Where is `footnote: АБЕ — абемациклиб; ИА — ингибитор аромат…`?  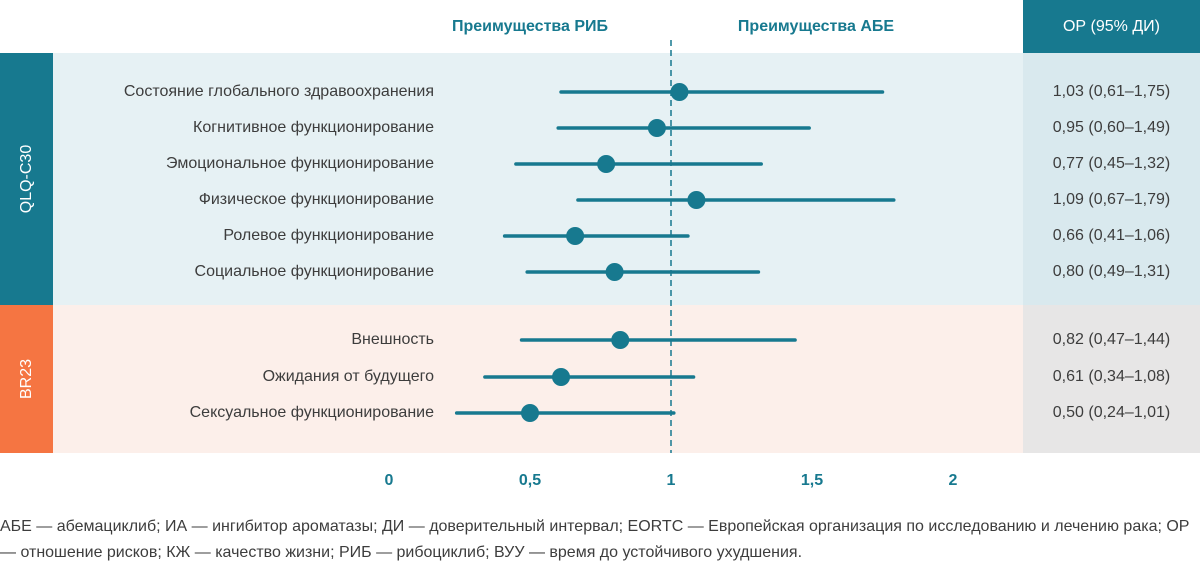 footnote: АБЕ — абемациклиб; ИА — ингибитор аромат… is located at coordinates (595, 539).